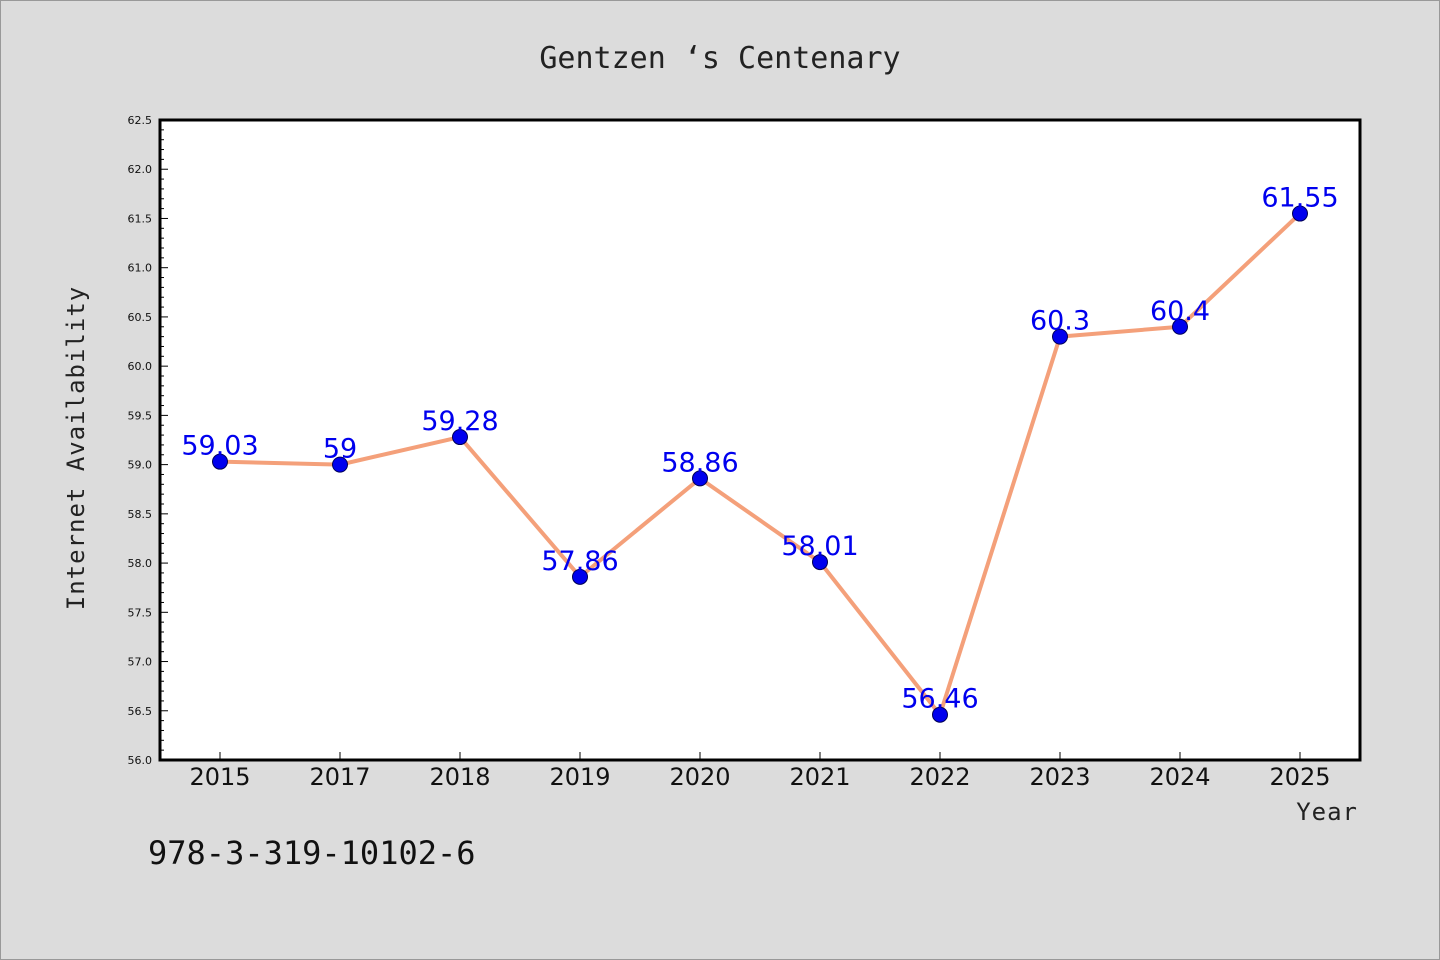  Describe the element at coordinates (312, 853) in the screenshot. I see `footer-isbn: 978-3-319-10102-6` at that location.